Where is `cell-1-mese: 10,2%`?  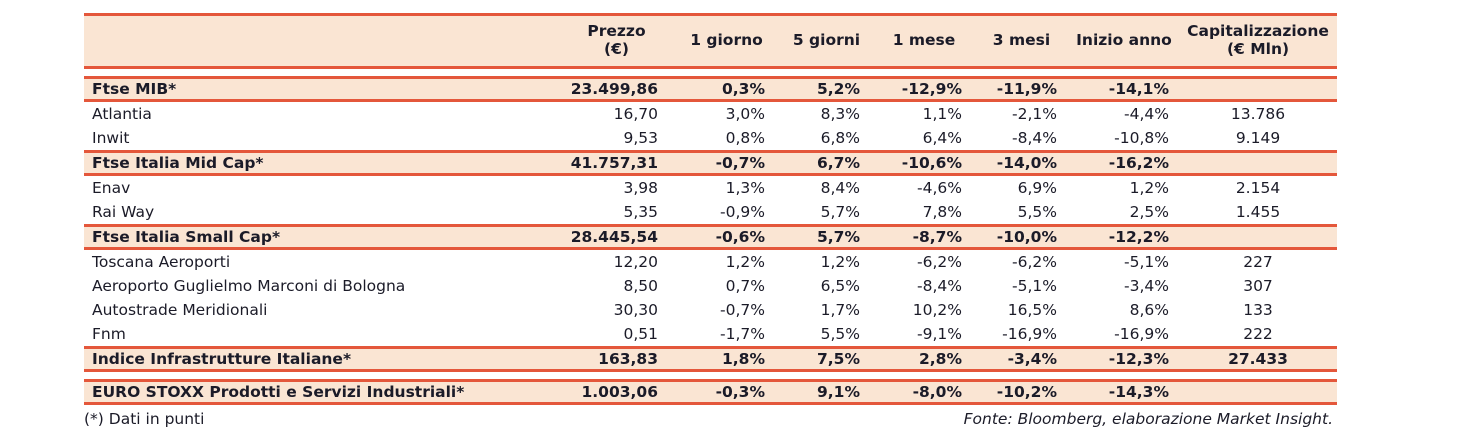 cell-1-mese: 10,2% is located at coordinates (937, 310).